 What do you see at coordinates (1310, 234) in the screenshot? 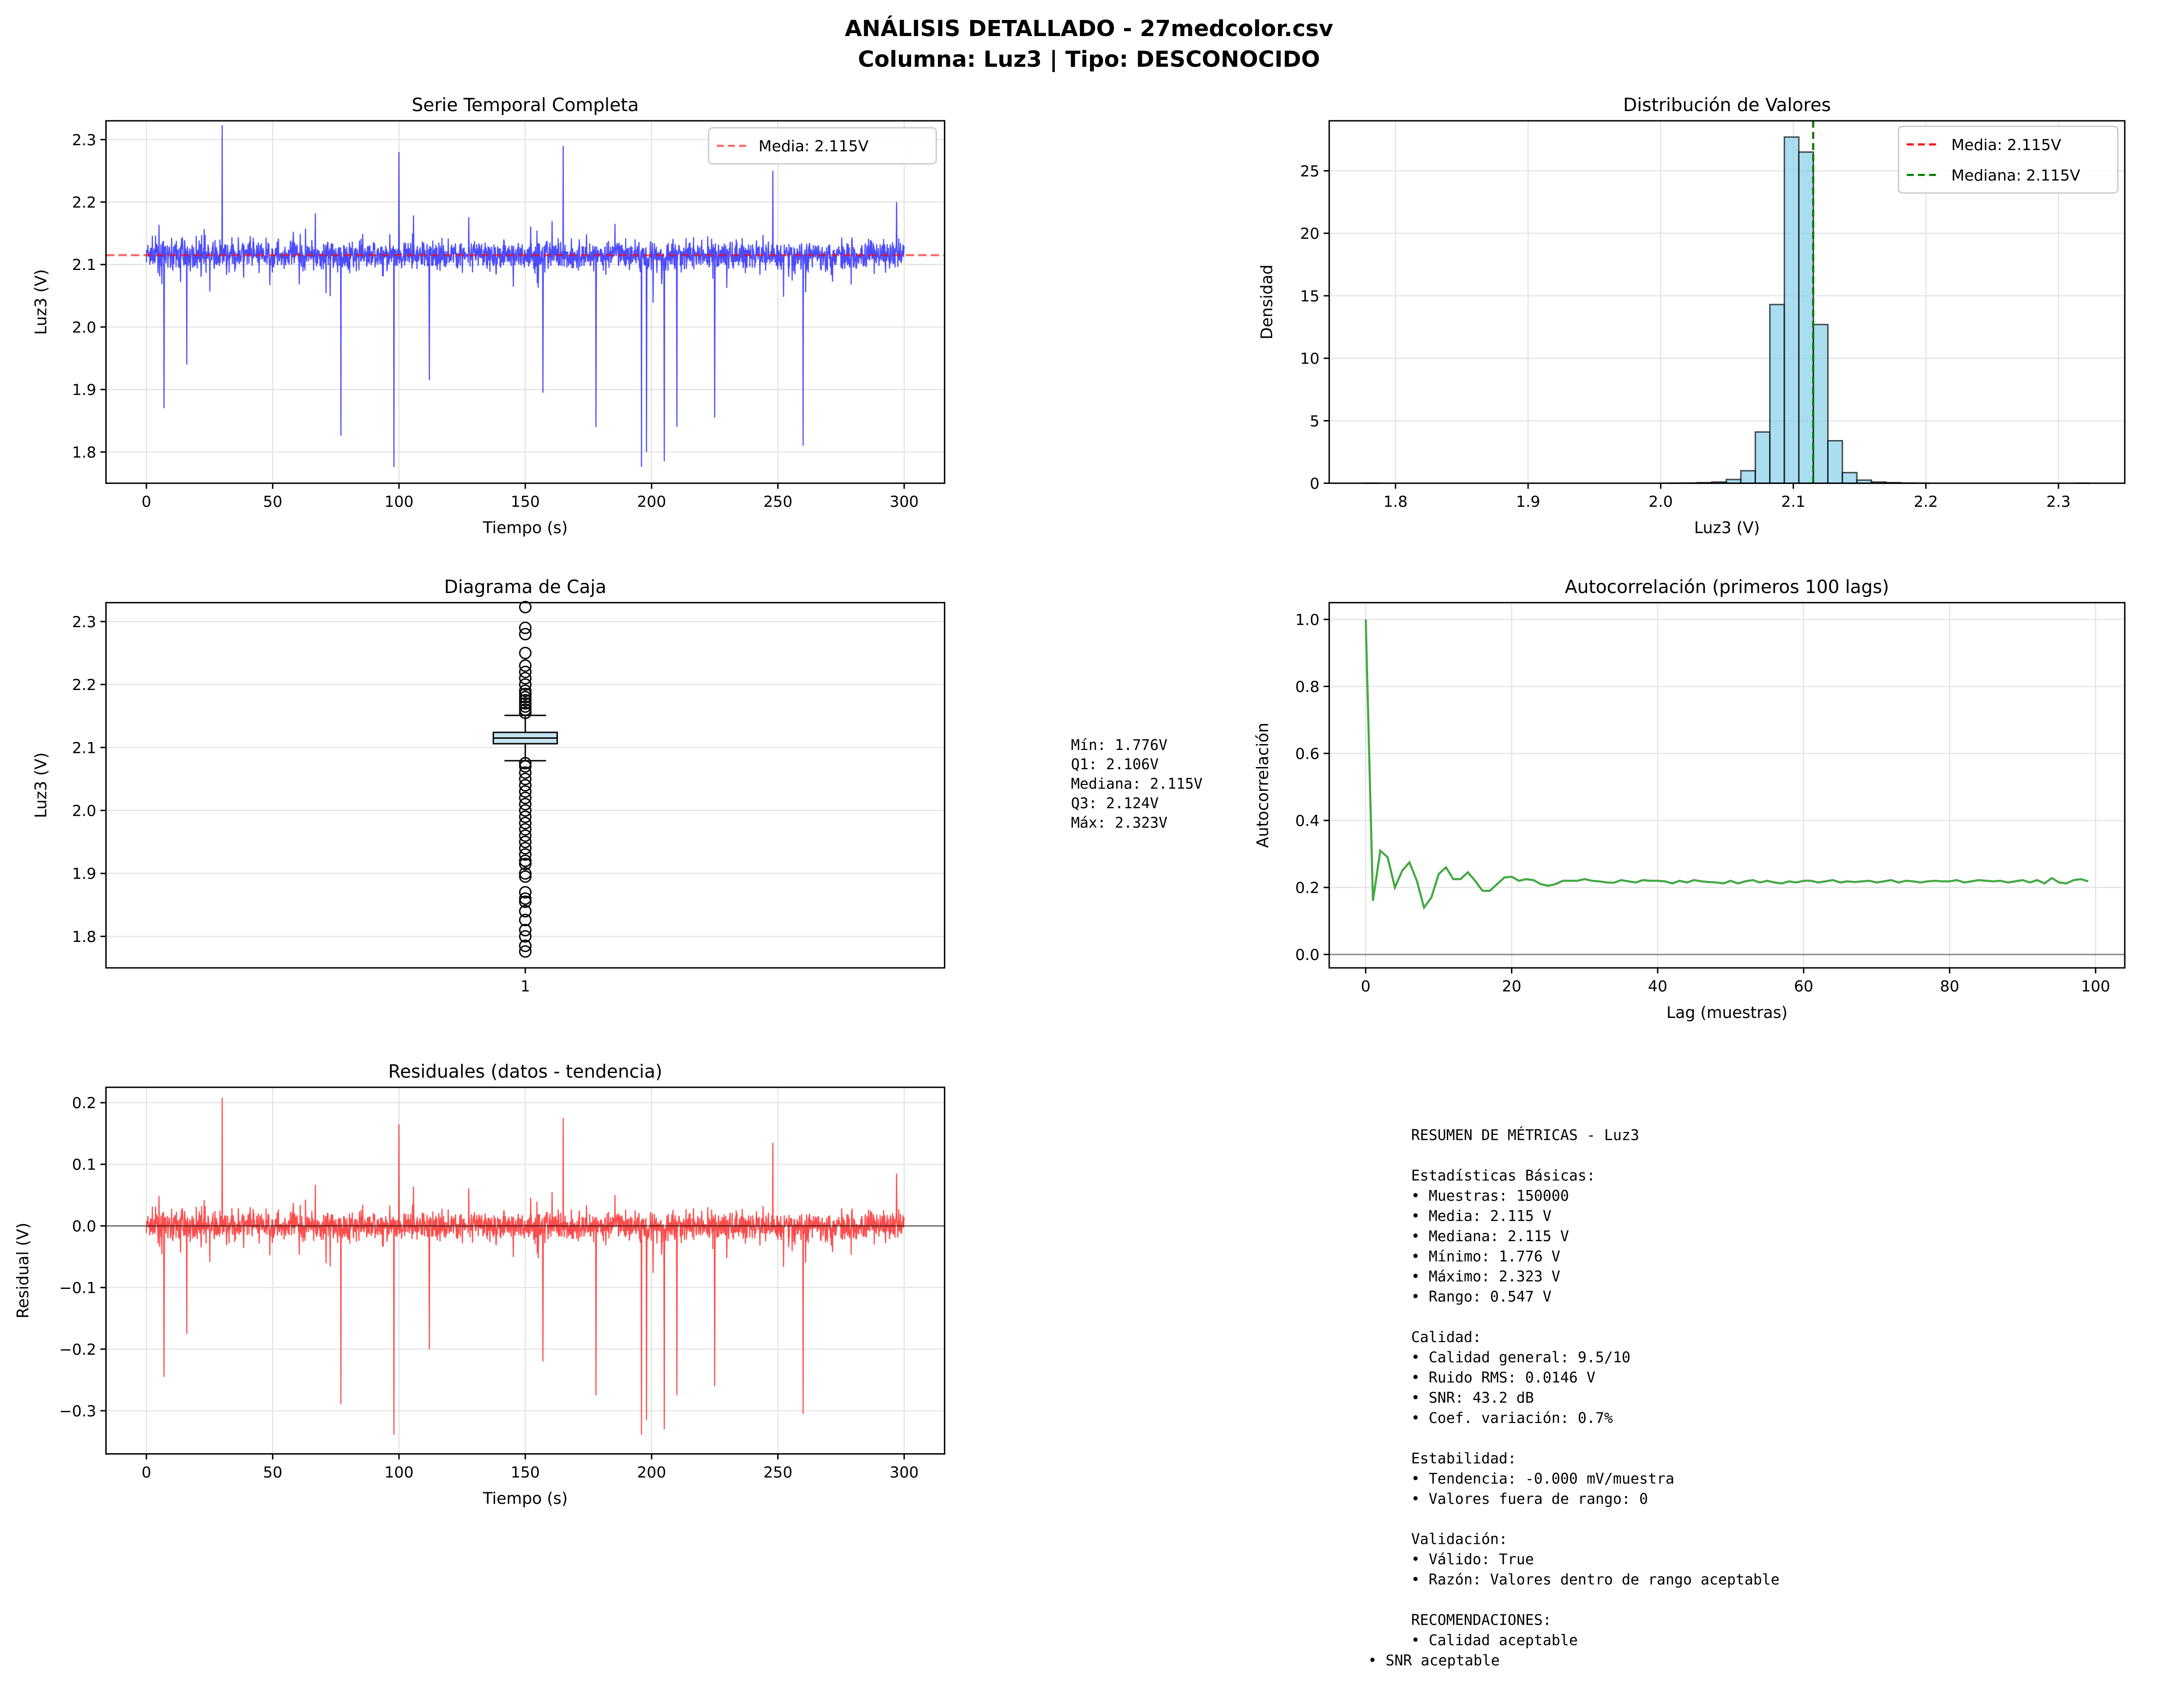
I see `y-tick-label: 20` at bounding box center [1310, 234].